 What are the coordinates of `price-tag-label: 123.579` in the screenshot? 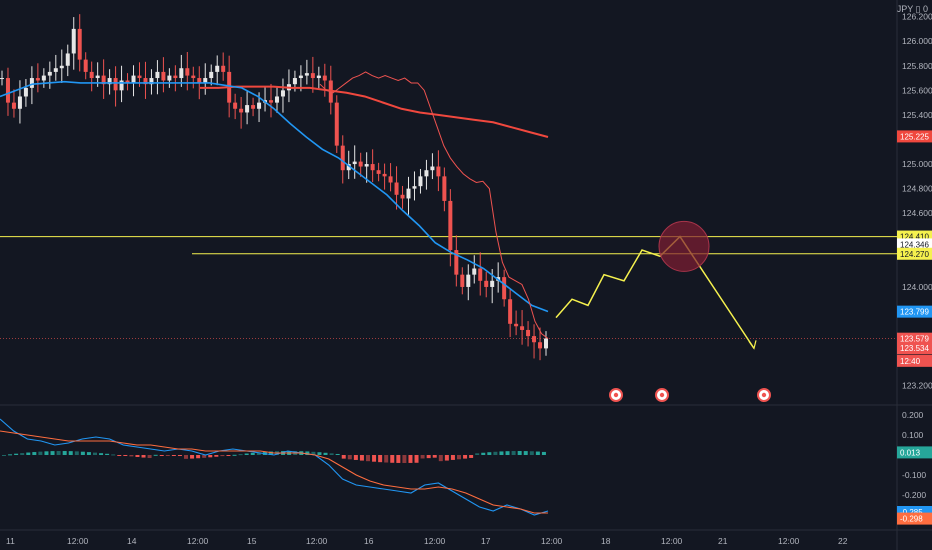 It's located at (914, 339).